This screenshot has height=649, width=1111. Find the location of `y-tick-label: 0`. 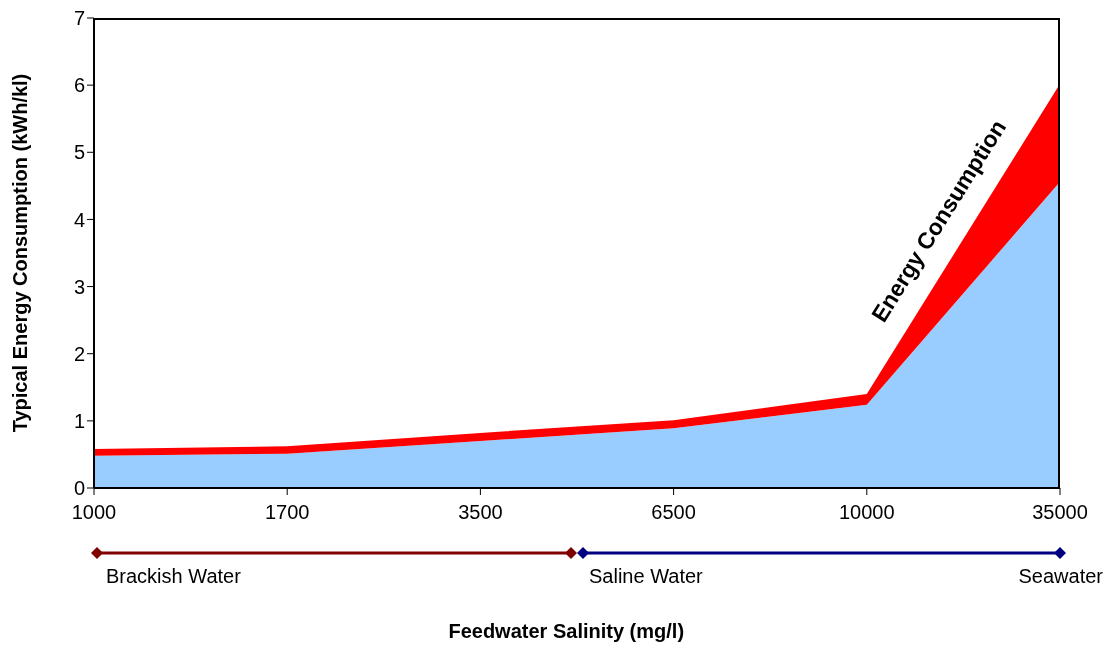

y-tick-label: 0 is located at coordinates (79, 488).